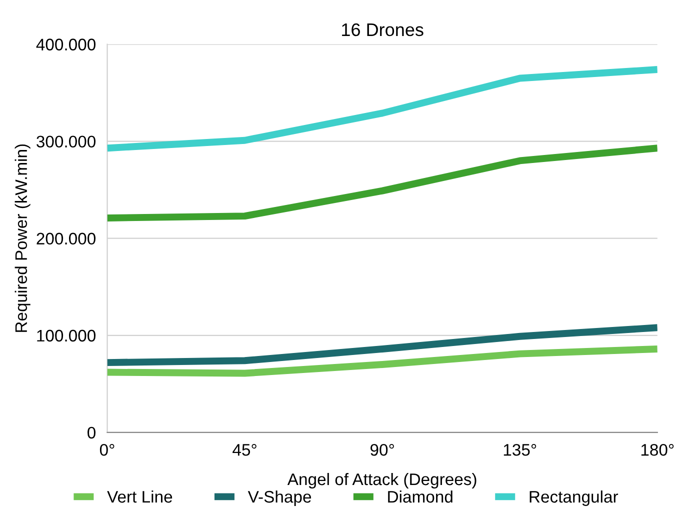 This screenshot has width=692, height=521. Describe the element at coordinates (244, 450) in the screenshot. I see `x-tick-label: 45°` at that location.